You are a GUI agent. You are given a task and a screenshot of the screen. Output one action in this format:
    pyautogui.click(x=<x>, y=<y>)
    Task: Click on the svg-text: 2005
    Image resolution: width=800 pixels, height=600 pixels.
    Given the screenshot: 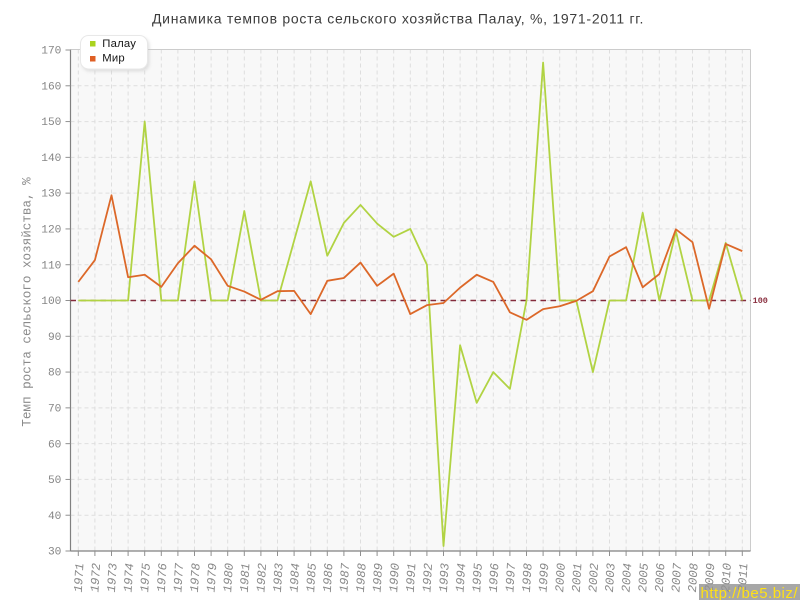 What is the action you would take?
    pyautogui.click(x=644, y=578)
    